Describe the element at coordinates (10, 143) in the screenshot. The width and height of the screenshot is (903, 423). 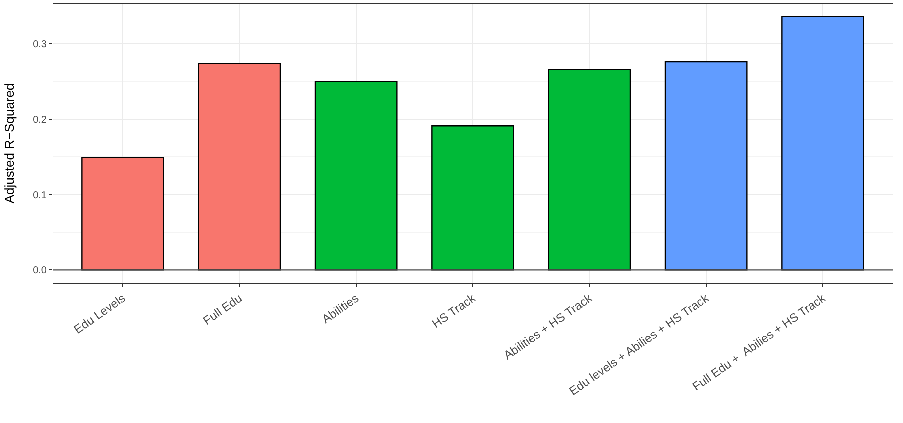
I see `y-axis-title: Adjusted R−Squared` at that location.